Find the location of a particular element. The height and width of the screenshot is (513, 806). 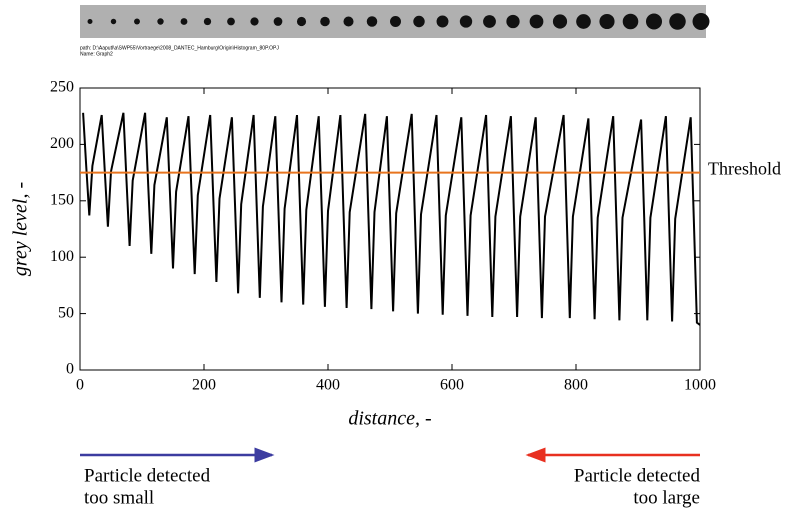

y-tick-label: 200 is located at coordinates (62, 143).